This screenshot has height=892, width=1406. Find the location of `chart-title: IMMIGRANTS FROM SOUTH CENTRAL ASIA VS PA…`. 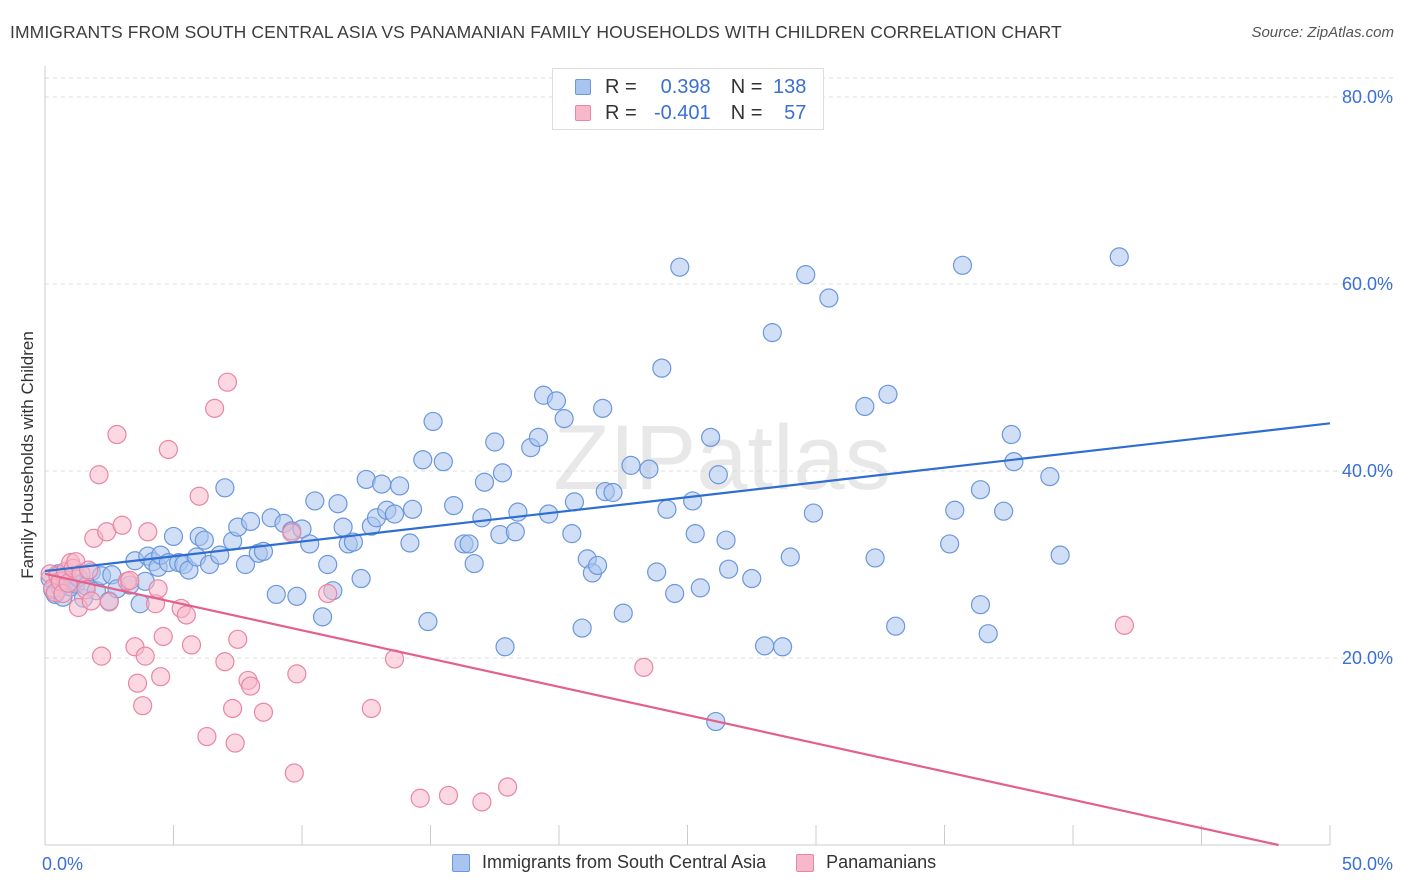

chart-title: IMMIGRANTS FROM SOUTH CENTRAL ASIA VS PA… is located at coordinates (536, 32).